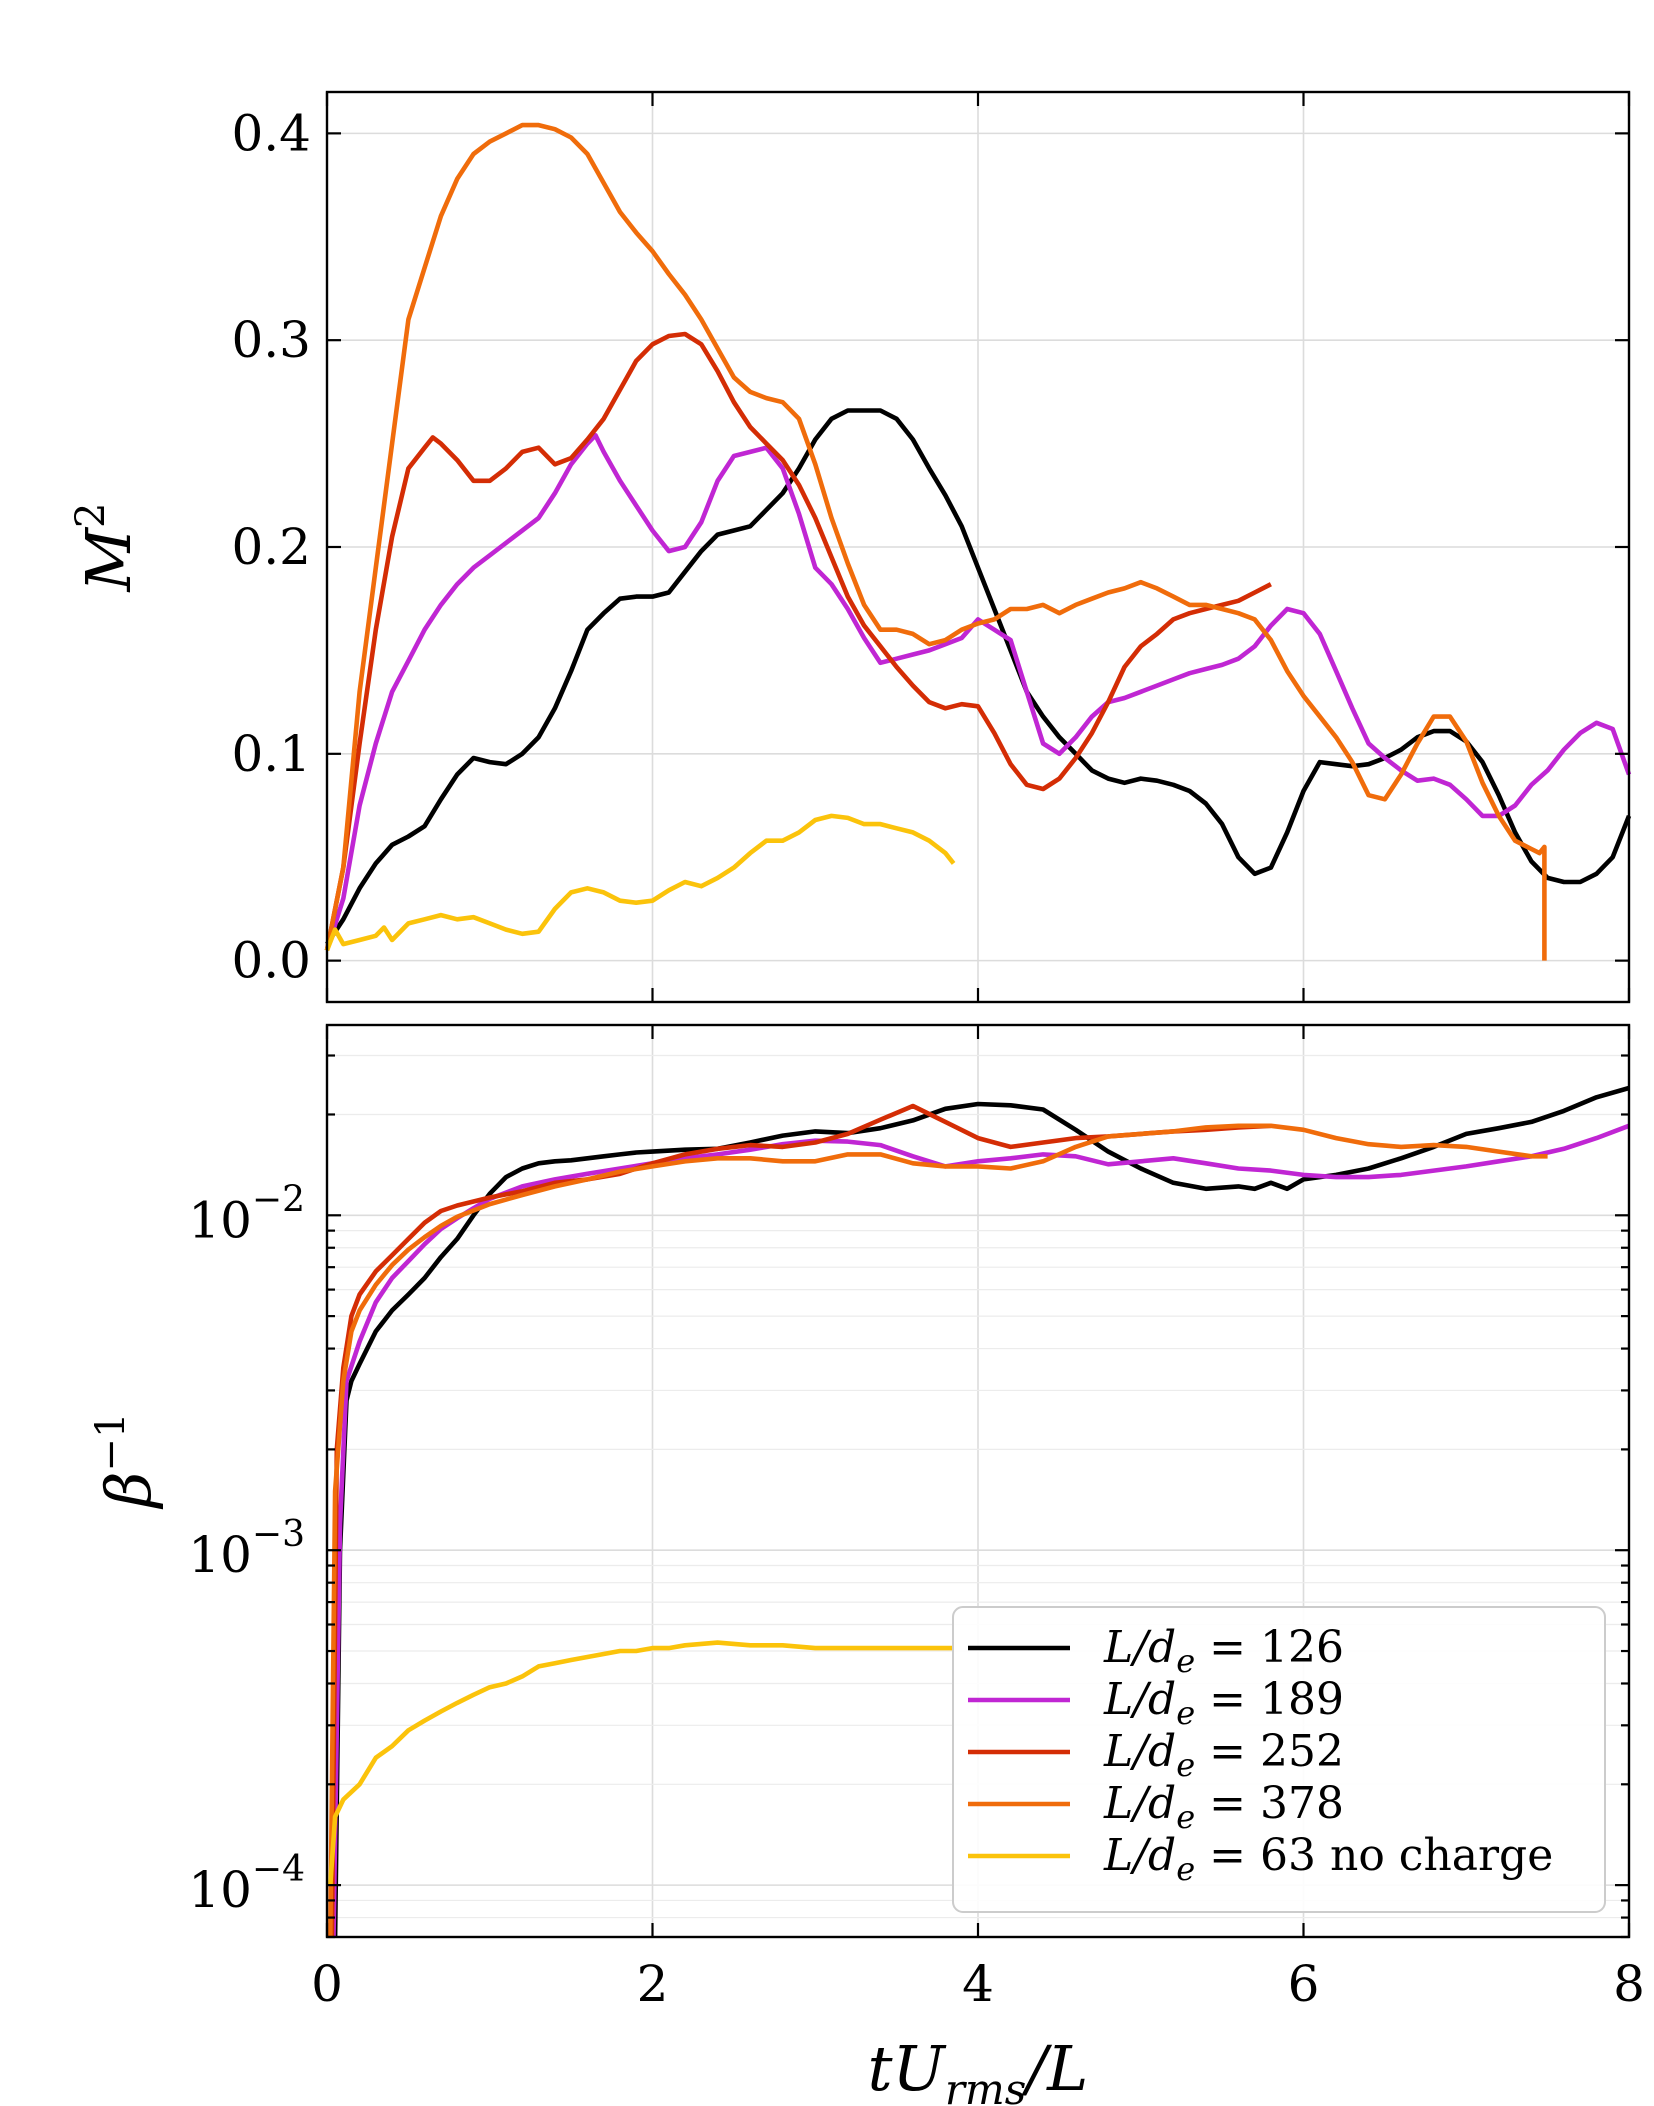  I want to click on legend-label: L/de = 63 no charge, so click(1328, 1859).